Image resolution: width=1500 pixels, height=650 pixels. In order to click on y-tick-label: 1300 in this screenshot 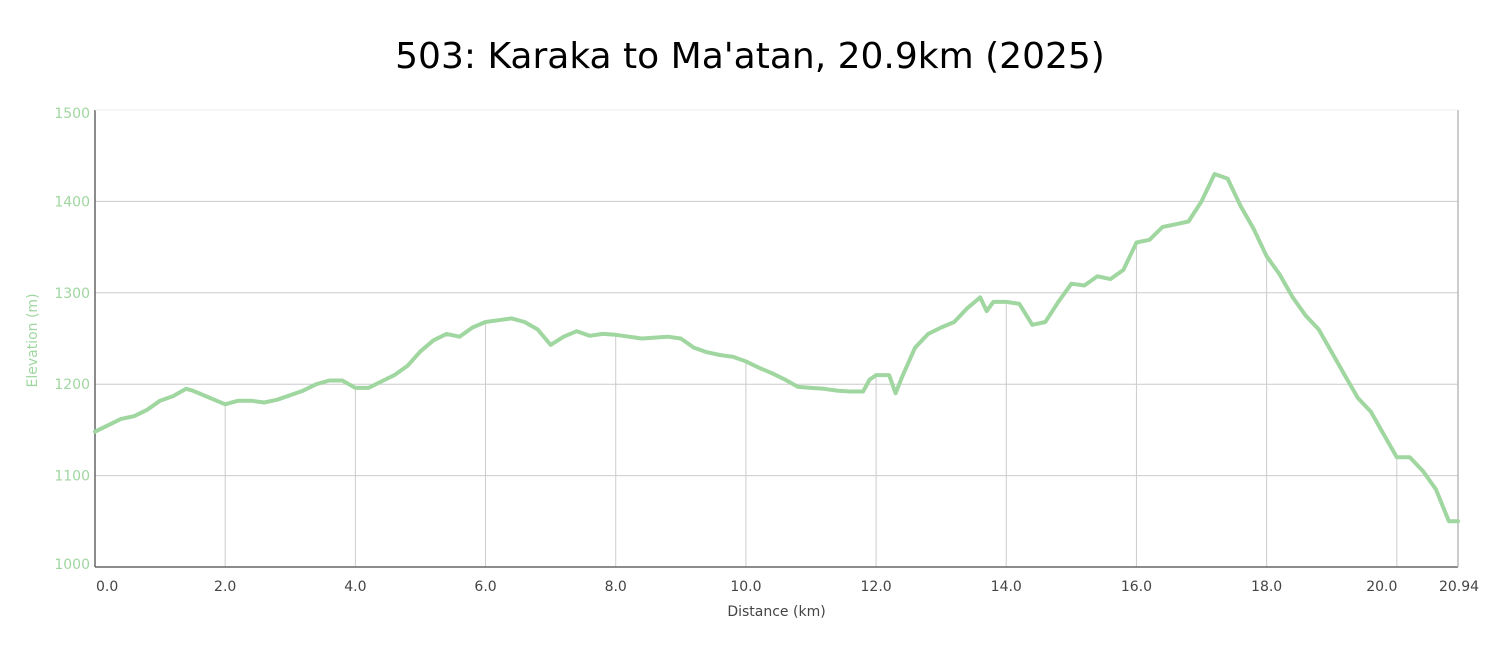, I will do `click(72, 294)`.